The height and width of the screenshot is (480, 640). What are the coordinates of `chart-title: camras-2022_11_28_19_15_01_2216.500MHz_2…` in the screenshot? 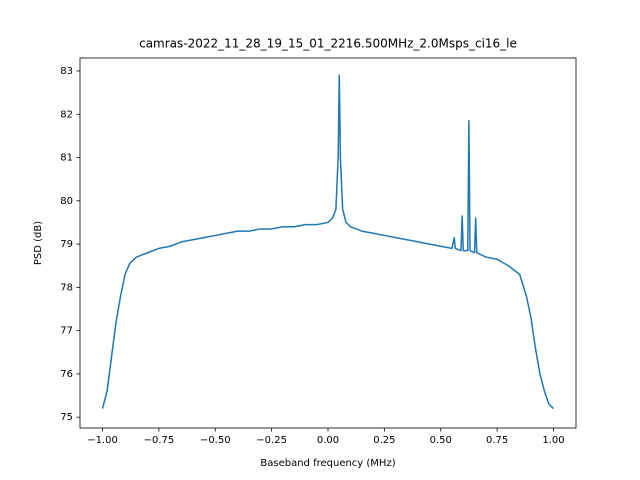 It's located at (328, 44).